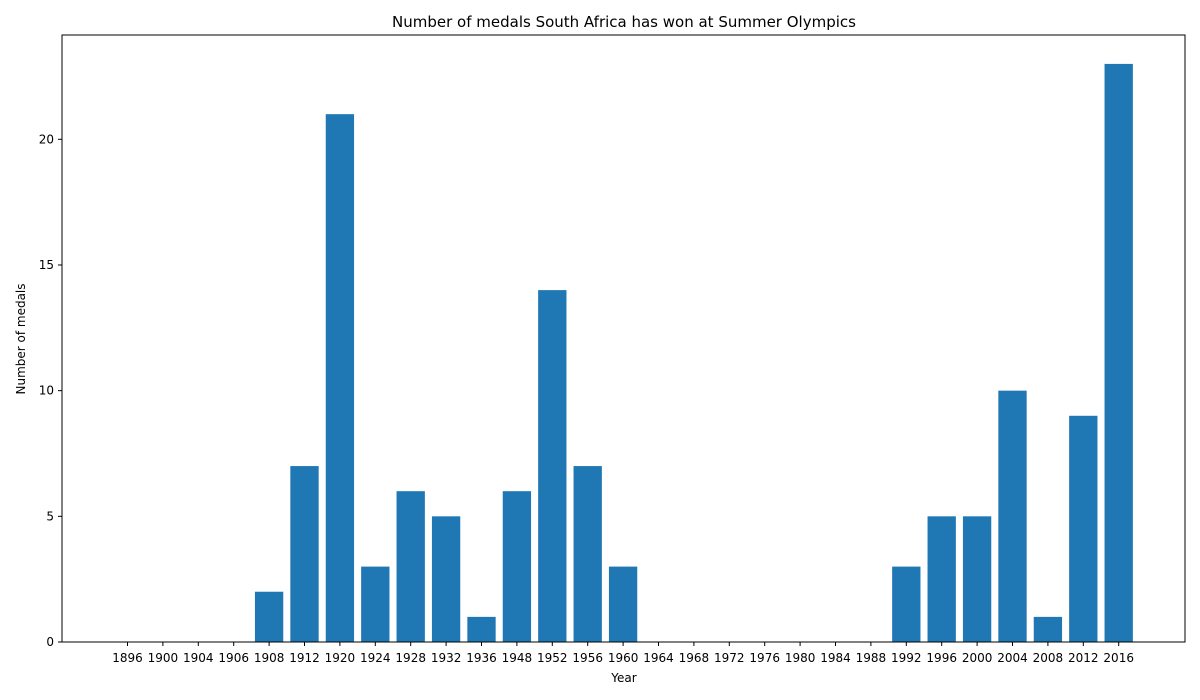 The width and height of the screenshot is (1200, 700). Describe the element at coordinates (552, 658) in the screenshot. I see `x-tick-label: 1952` at that location.